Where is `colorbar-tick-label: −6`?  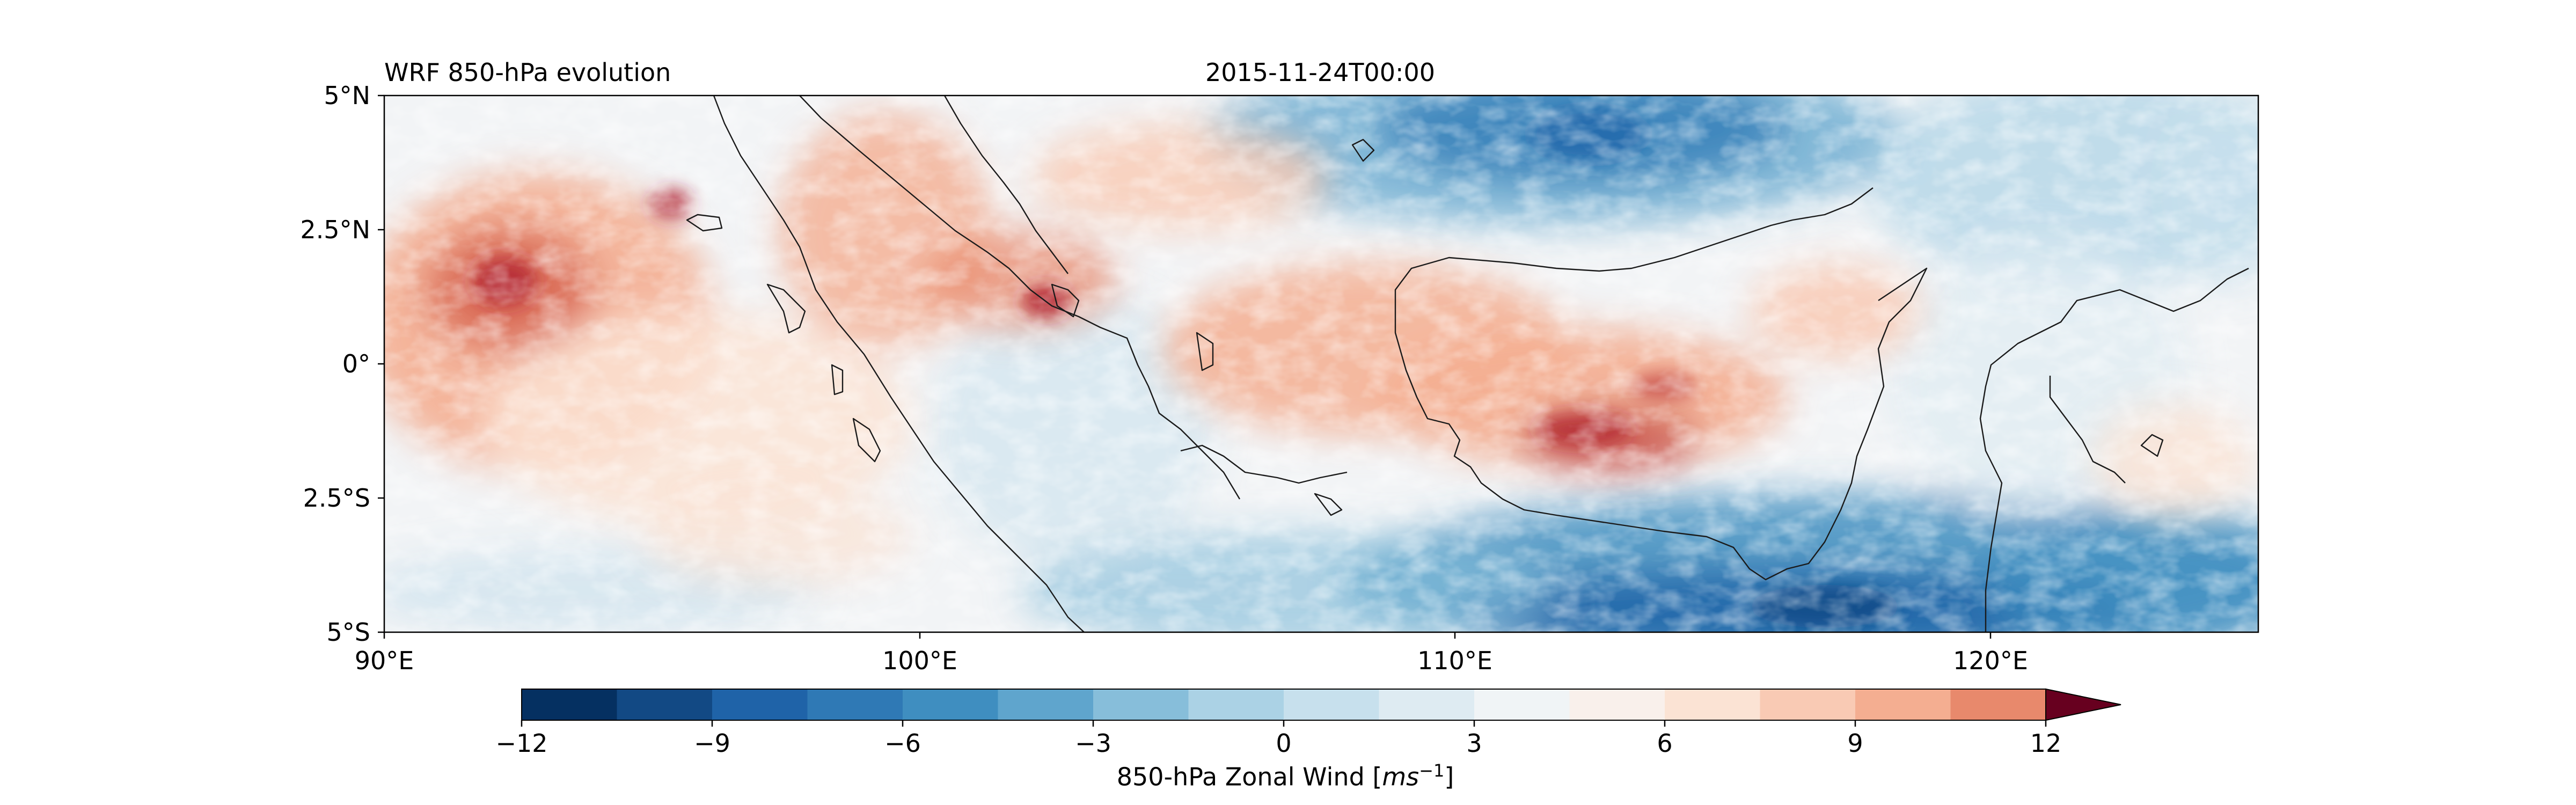 colorbar-tick-label: −6 is located at coordinates (902, 743).